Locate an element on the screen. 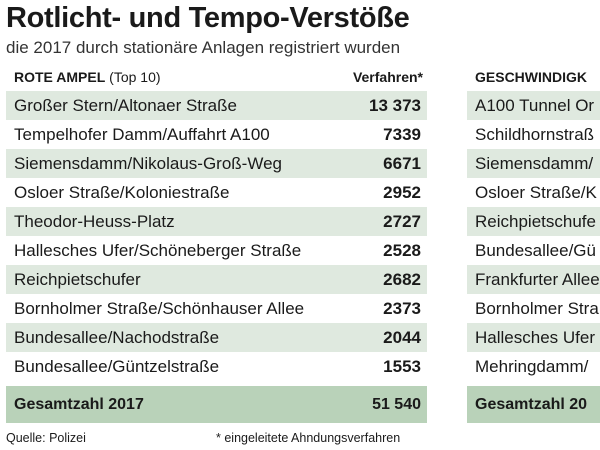 The image size is (600, 450). red-light-total-label: Gesamtzahl 2017 is located at coordinates (79, 404).